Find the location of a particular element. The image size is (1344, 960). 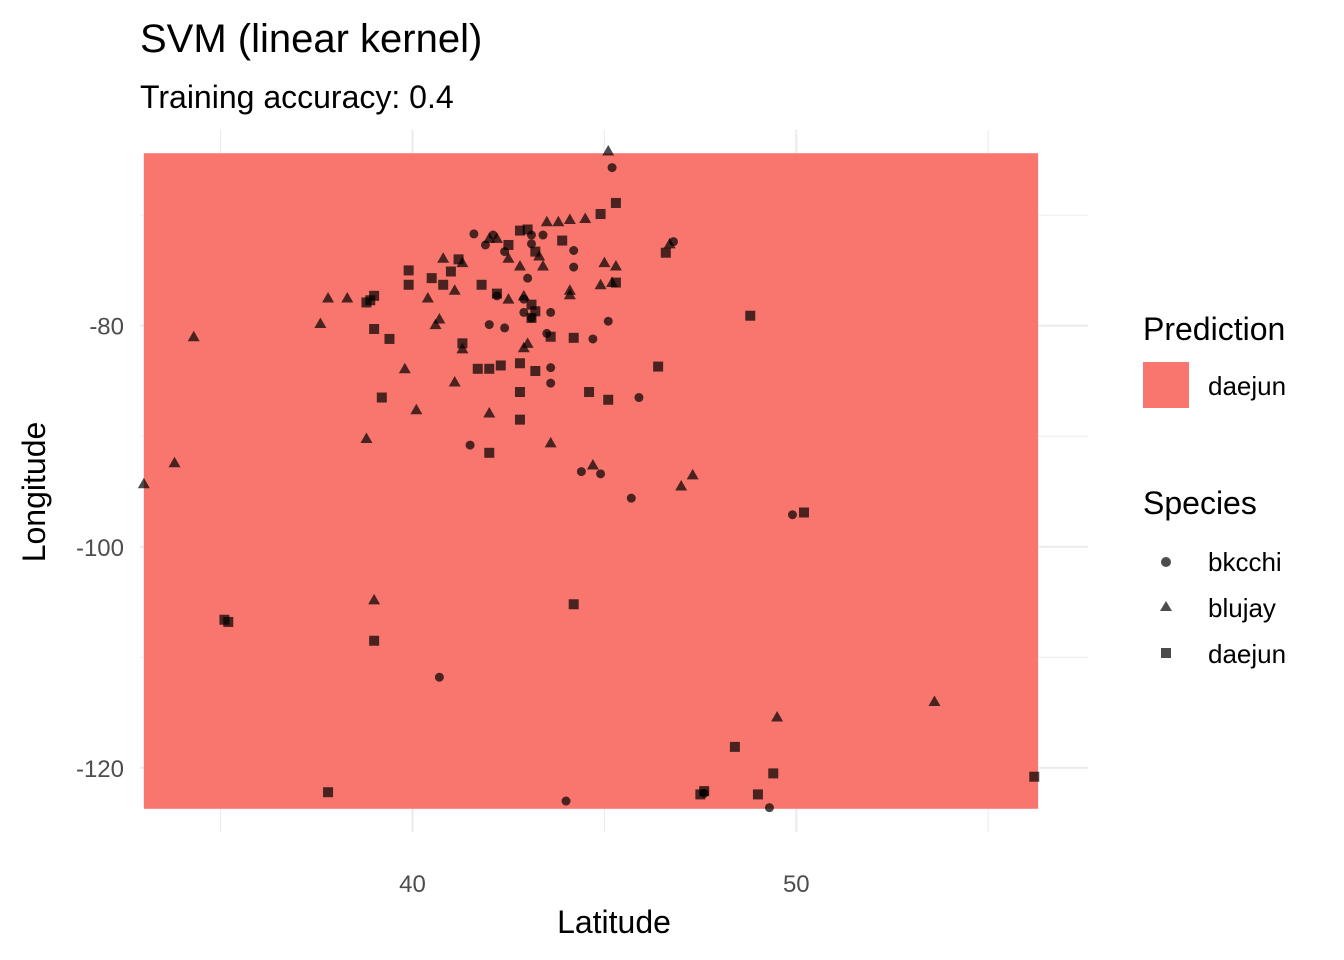

y-tick-label: -80 is located at coordinates (106, 327).